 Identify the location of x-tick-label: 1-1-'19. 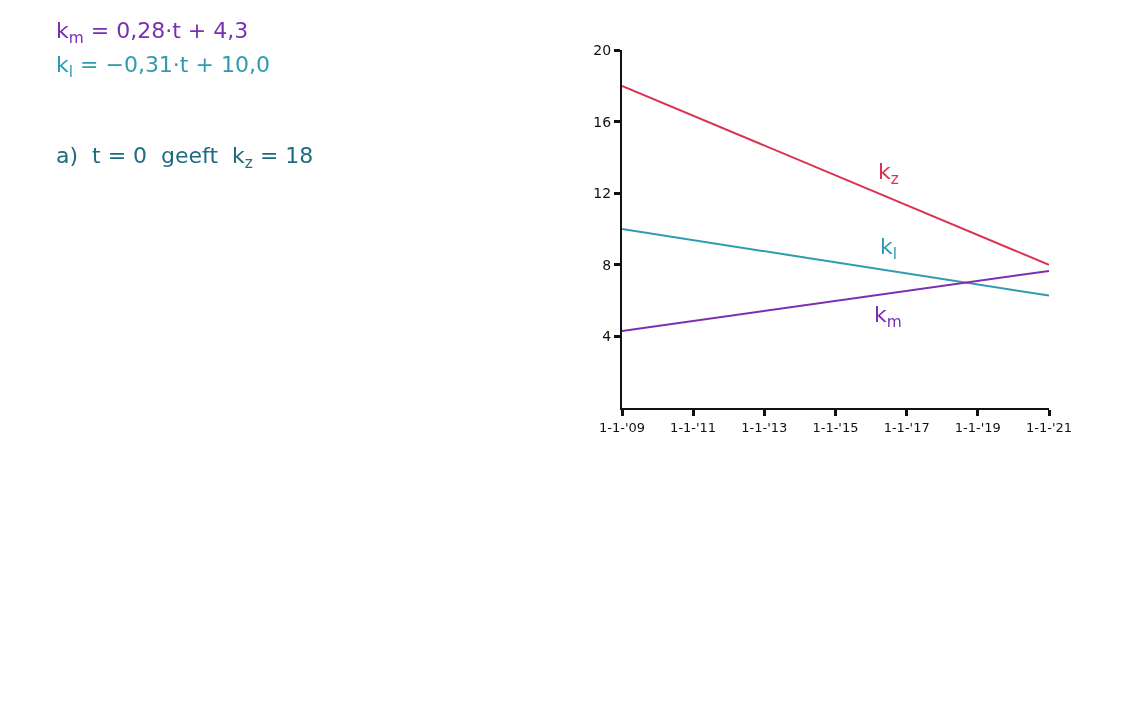
(977, 427).